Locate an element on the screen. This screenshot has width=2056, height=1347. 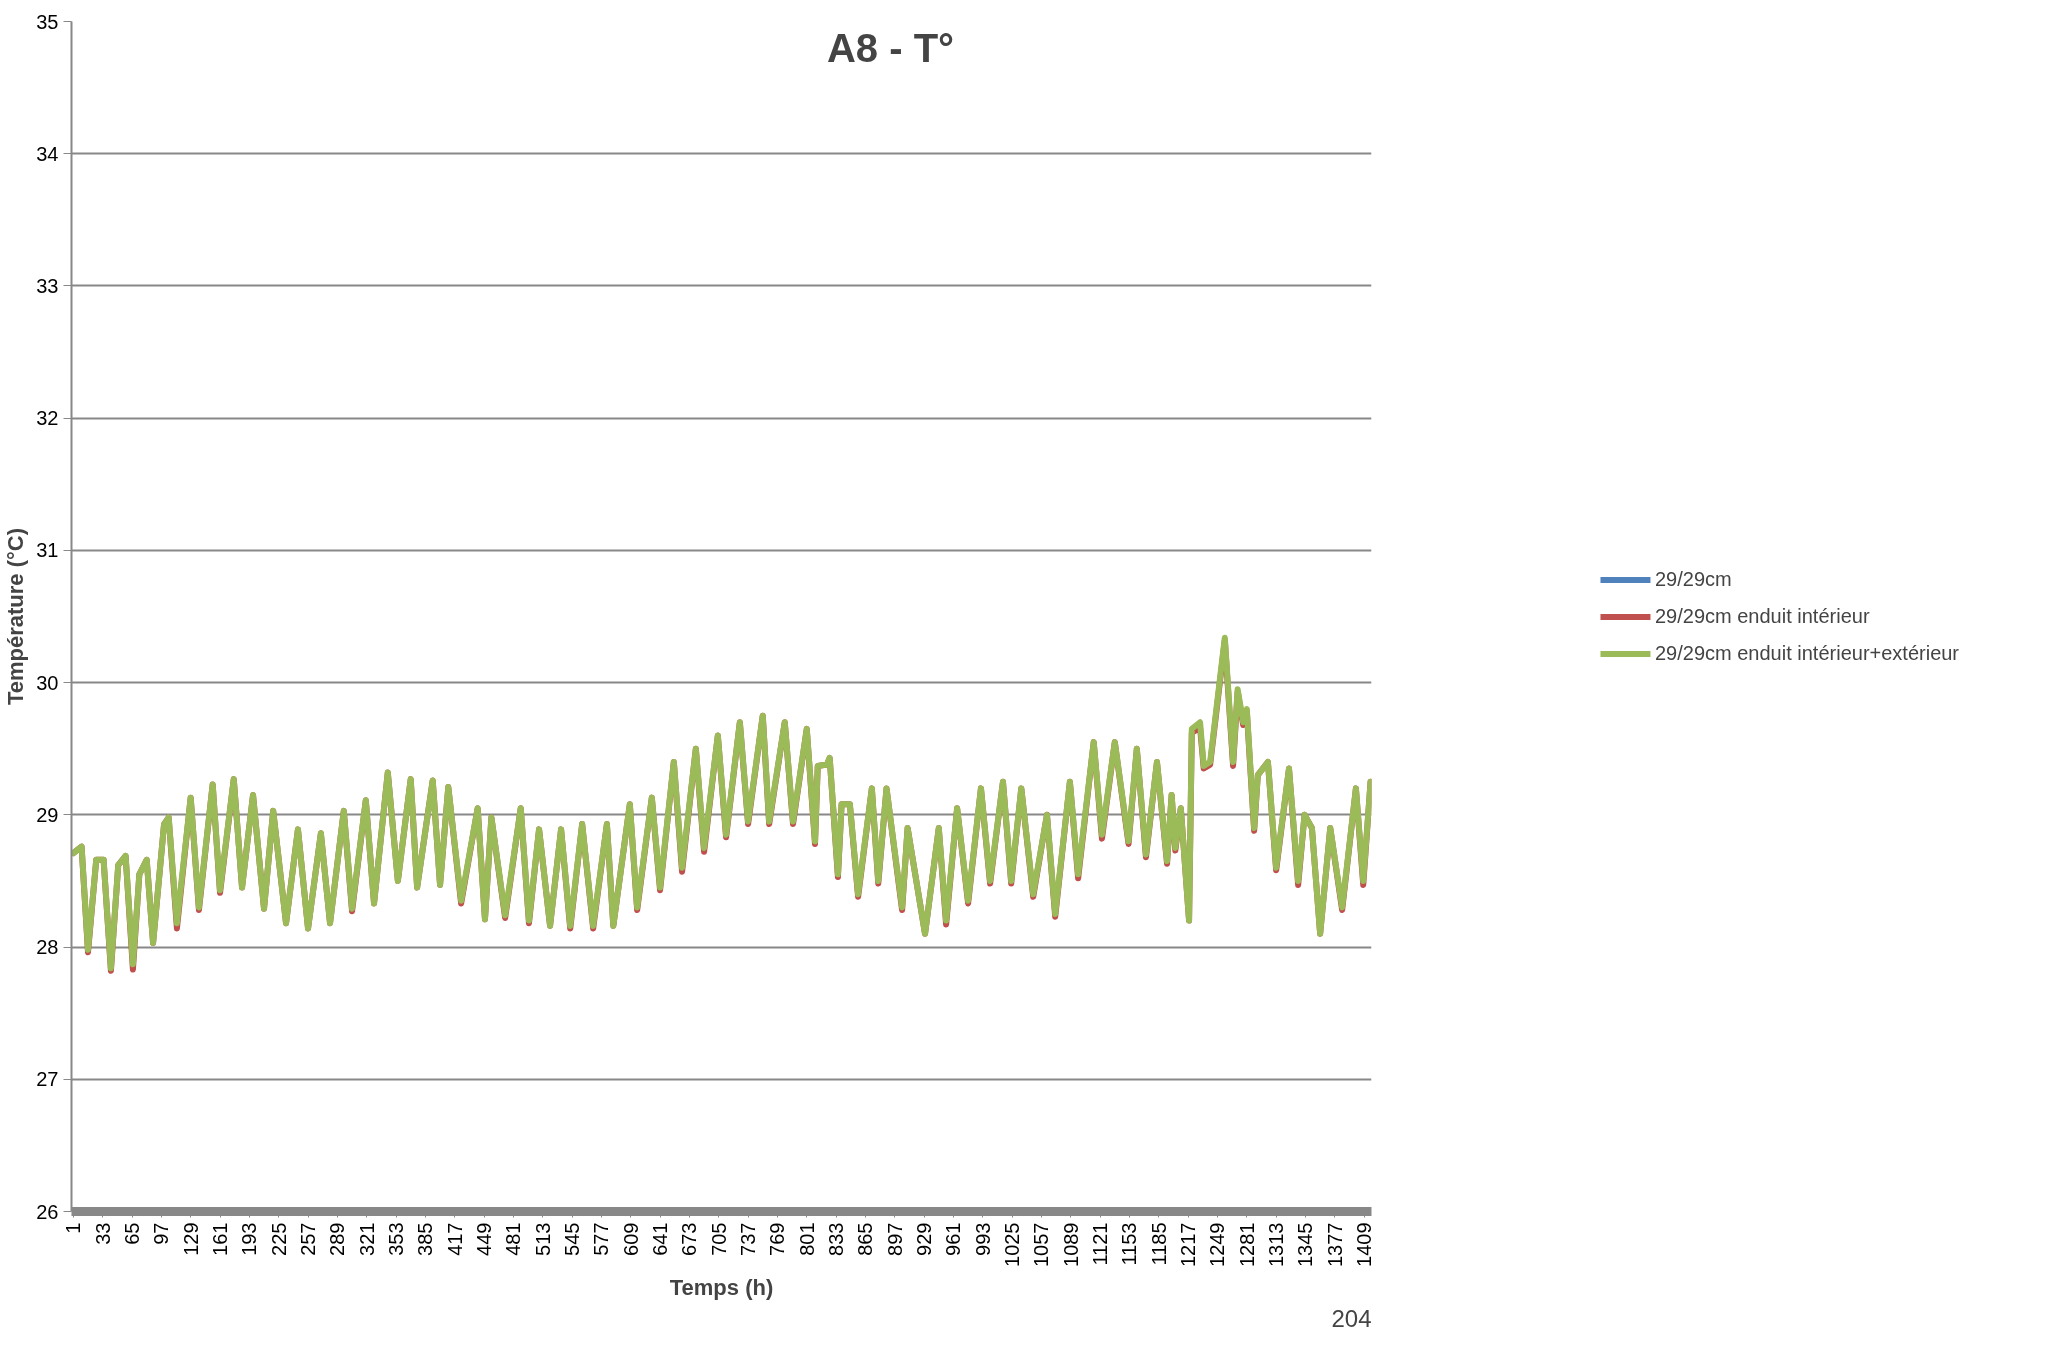
x-tick-label: 1345 is located at coordinates (1305, 1244).